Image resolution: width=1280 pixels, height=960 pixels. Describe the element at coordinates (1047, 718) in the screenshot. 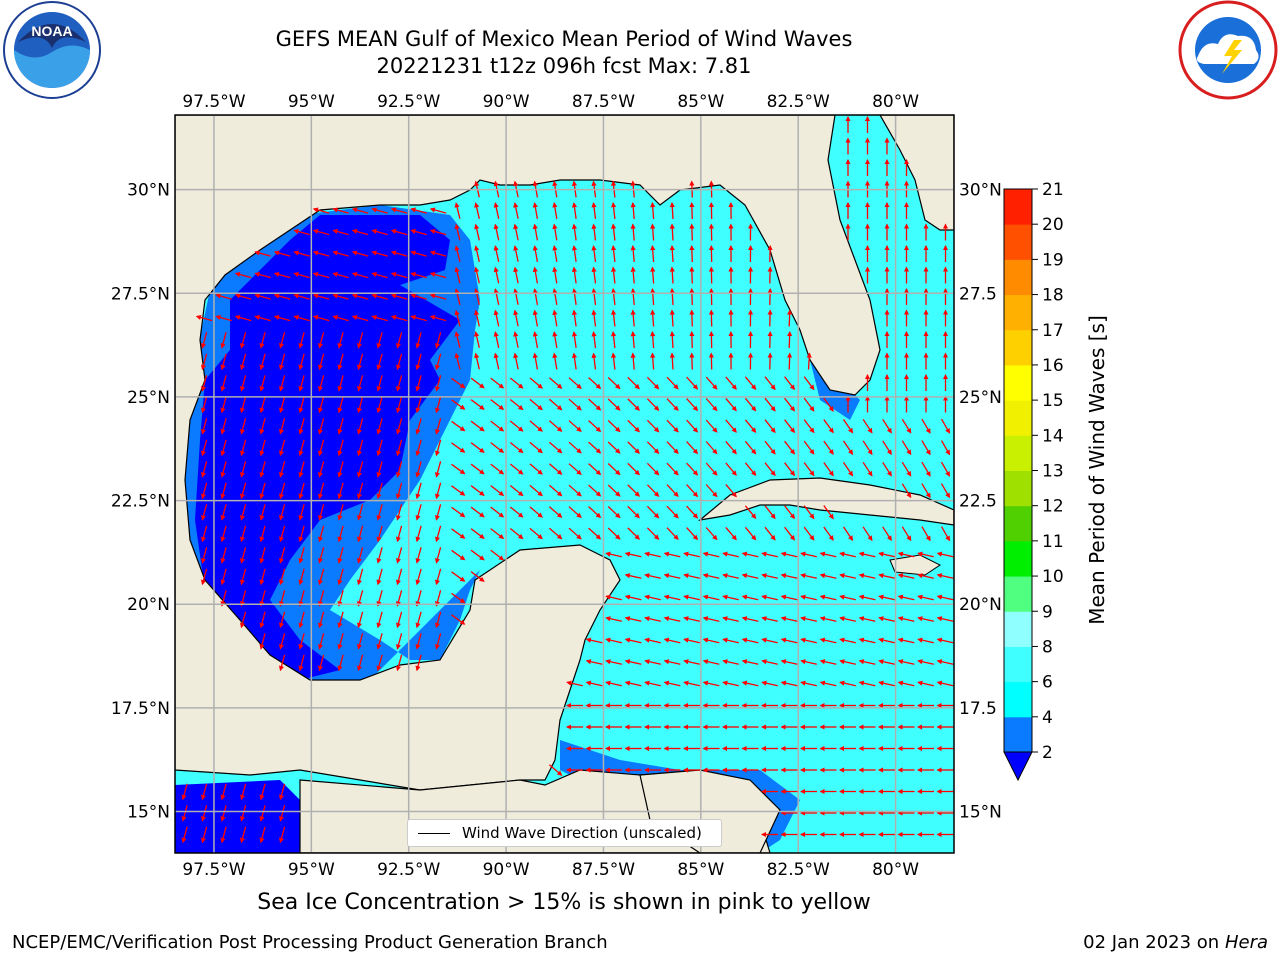

I see `colorbar-tick-label: 4` at that location.